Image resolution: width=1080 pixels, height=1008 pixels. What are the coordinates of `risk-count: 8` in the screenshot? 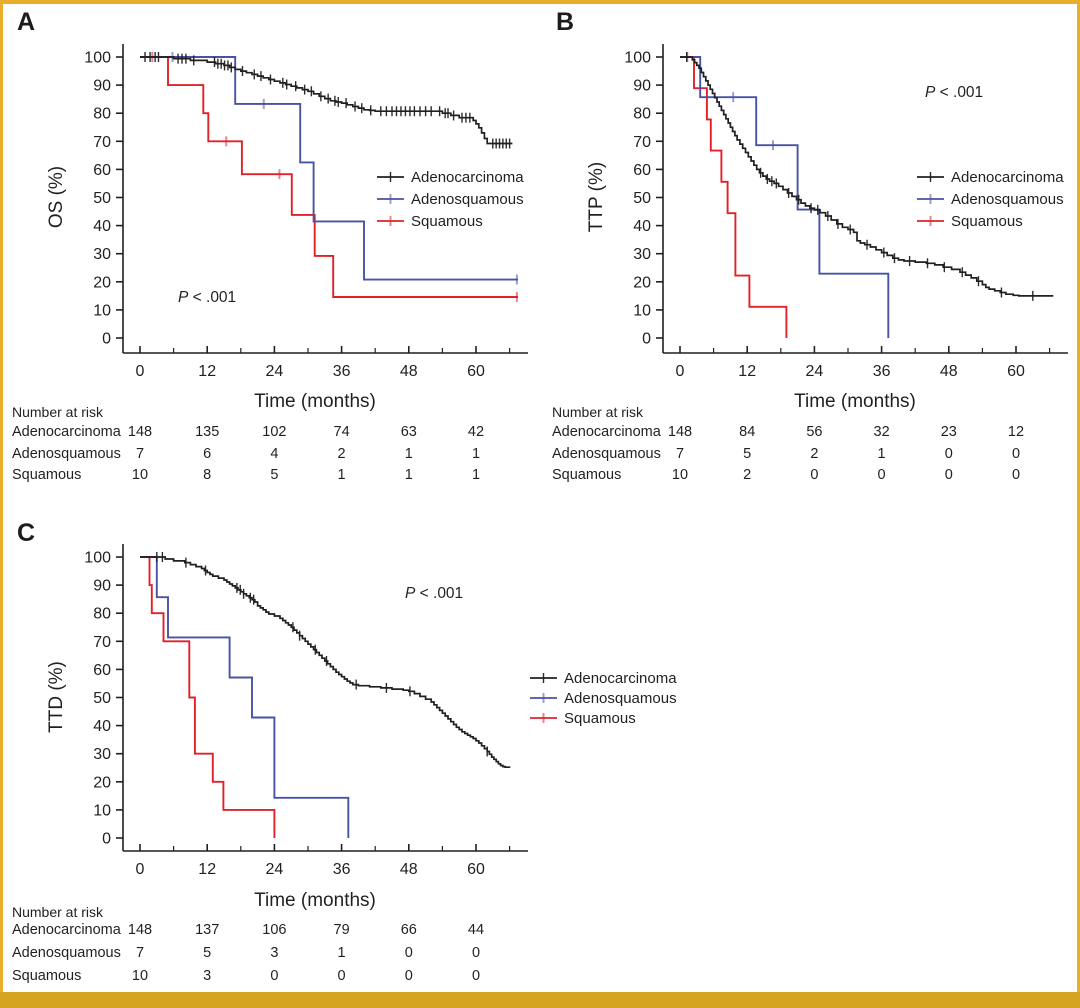 It's located at (207, 475).